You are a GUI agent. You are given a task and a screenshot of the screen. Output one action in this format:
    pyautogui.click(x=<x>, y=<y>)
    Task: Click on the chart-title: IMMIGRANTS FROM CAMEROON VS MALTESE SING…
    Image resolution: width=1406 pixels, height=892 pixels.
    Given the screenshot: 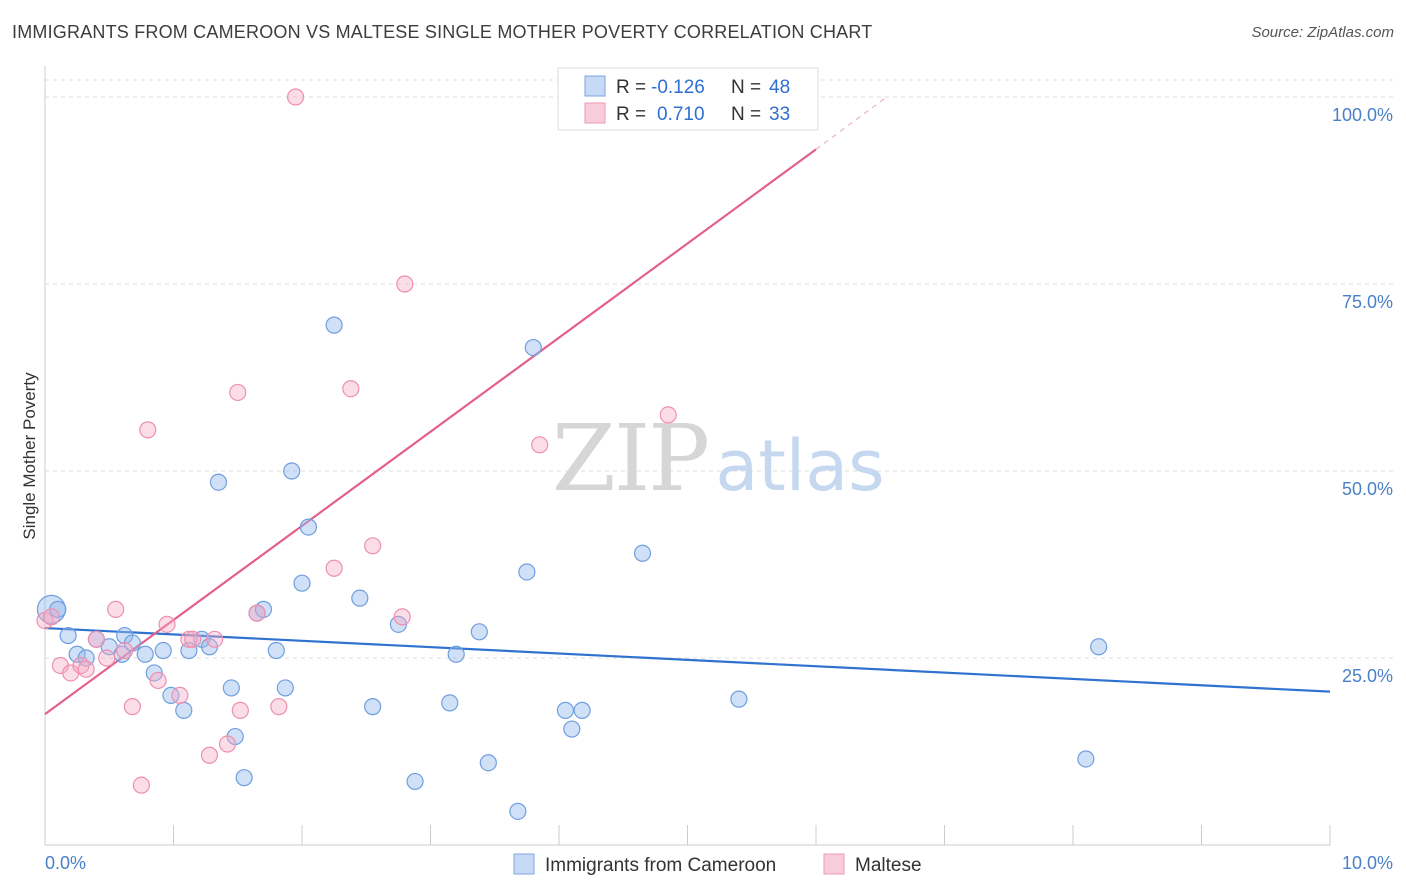 What is the action you would take?
    pyautogui.click(x=442, y=32)
    